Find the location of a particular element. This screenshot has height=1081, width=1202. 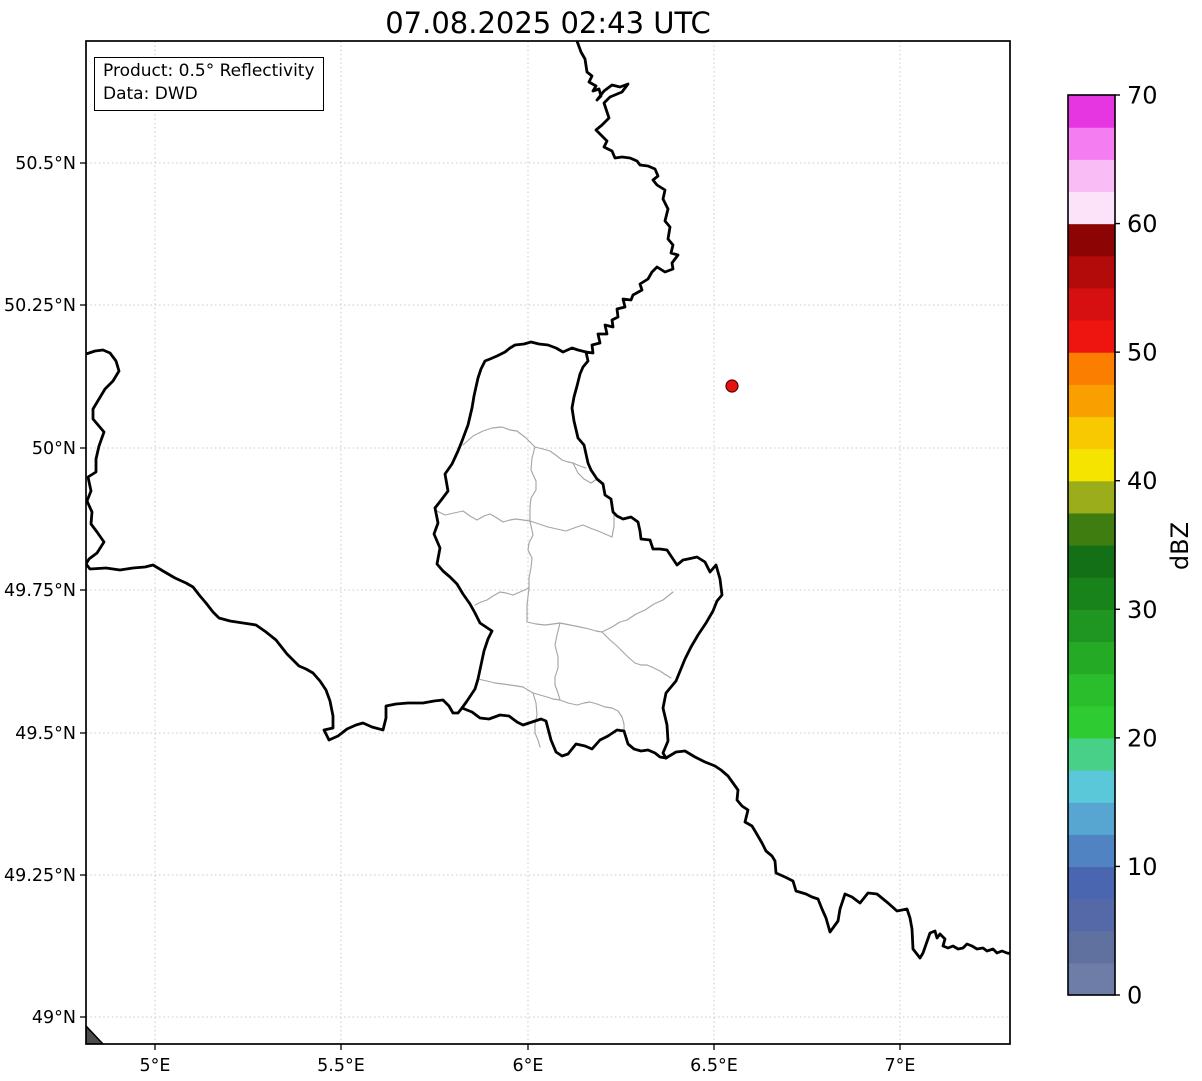

data-source-line: Data: DWD is located at coordinates (150, 94).